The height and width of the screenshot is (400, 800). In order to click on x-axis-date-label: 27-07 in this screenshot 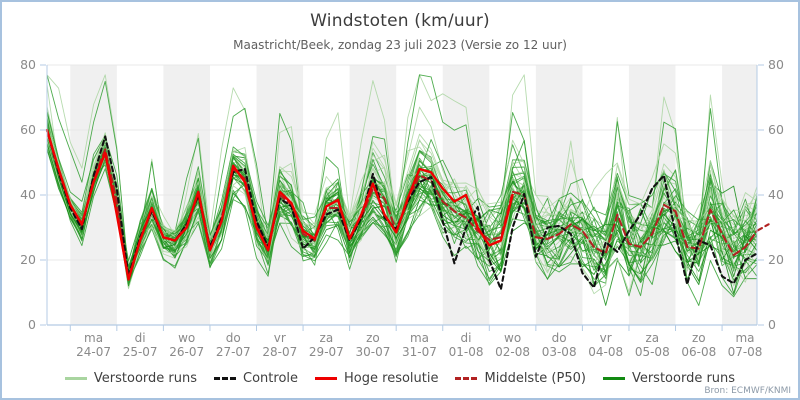, I will do `click(233, 352)`.